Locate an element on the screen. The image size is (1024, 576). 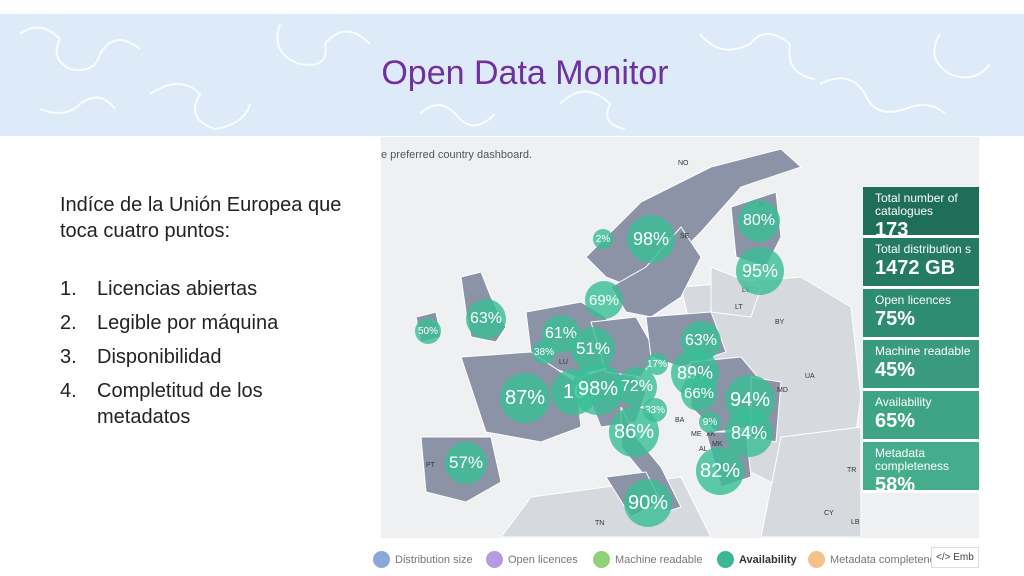
legend-availability: Availability is located at coordinates (757, 559).